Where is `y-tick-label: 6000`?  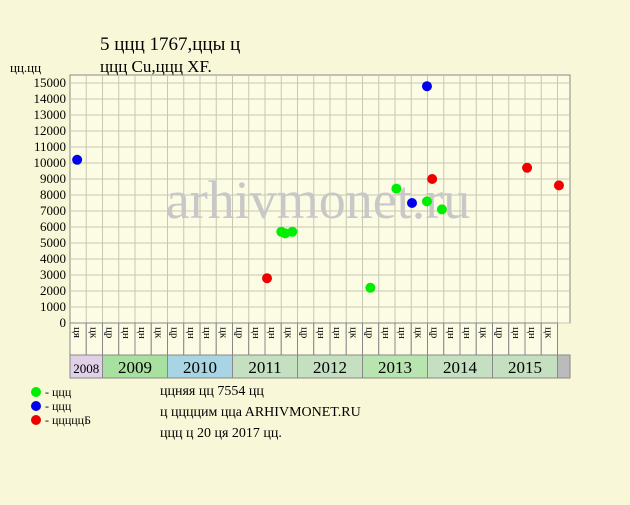 y-tick-label: 6000 is located at coordinates (53, 226).